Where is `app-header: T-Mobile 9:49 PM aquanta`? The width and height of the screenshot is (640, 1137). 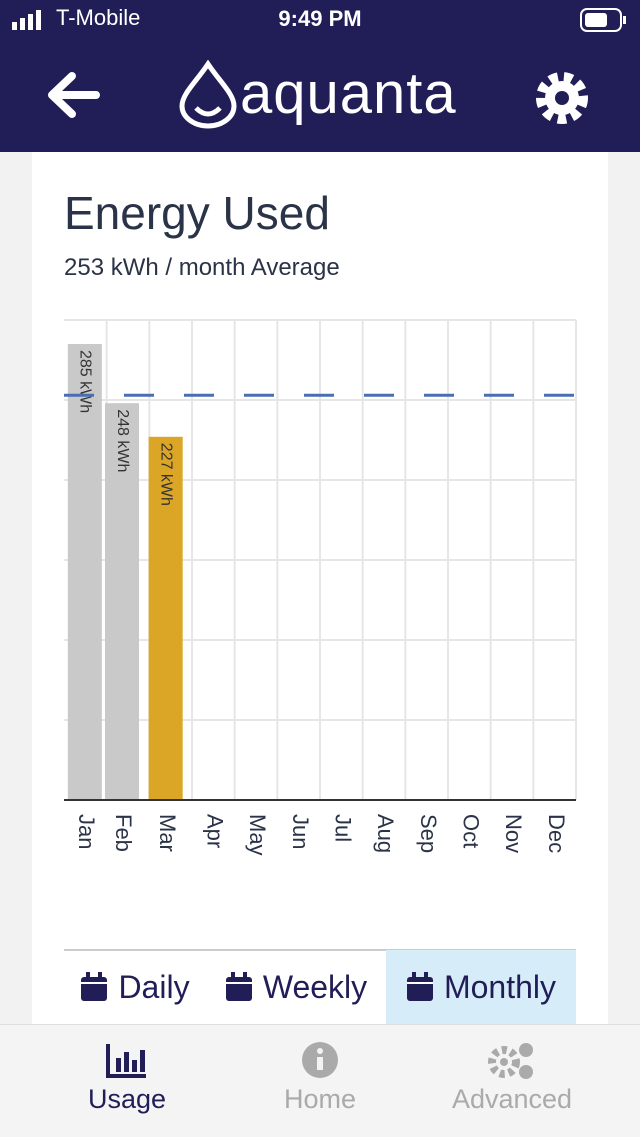
app-header: T-Mobile 9:49 PM aquanta is located at coordinates (320, 76).